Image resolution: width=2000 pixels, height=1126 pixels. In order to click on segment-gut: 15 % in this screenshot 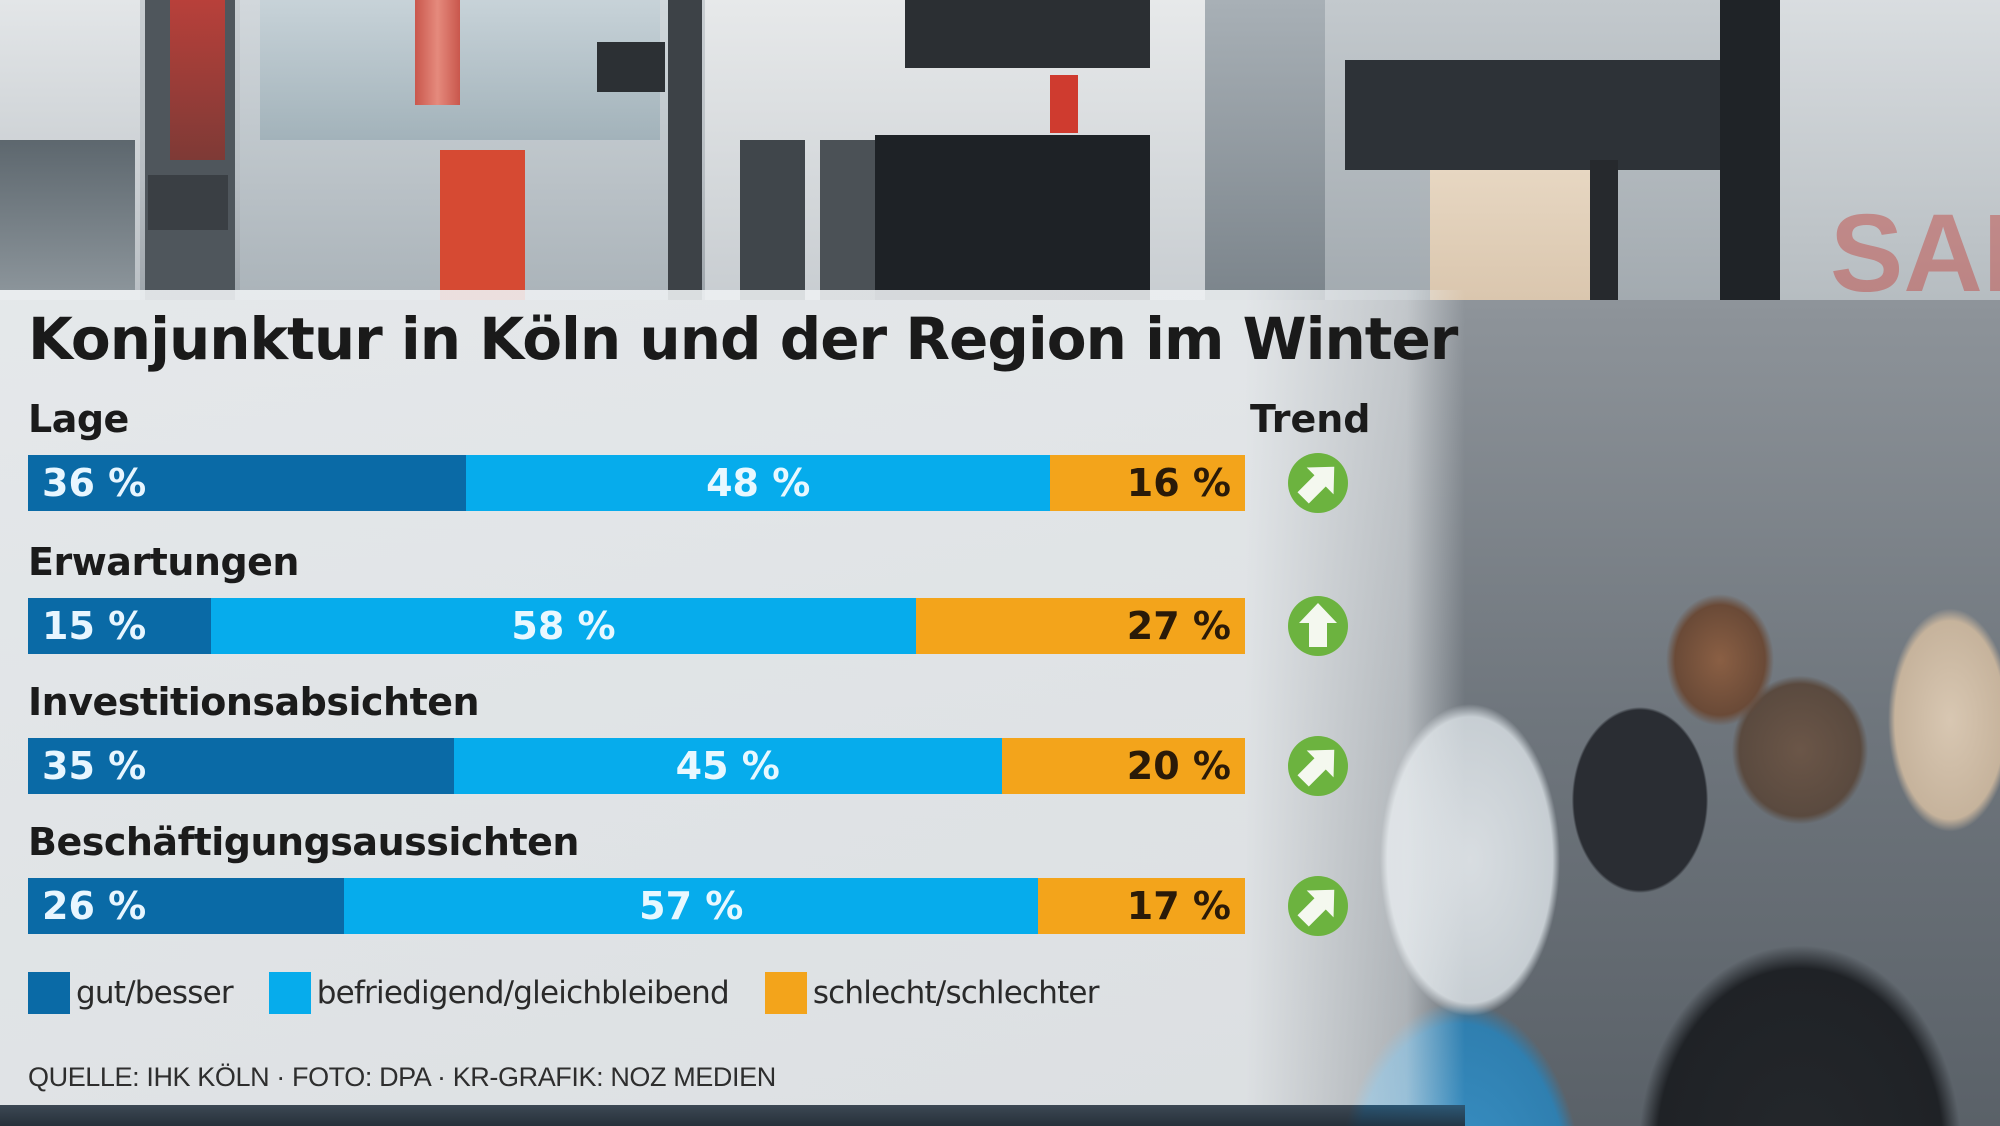, I will do `click(119, 626)`.